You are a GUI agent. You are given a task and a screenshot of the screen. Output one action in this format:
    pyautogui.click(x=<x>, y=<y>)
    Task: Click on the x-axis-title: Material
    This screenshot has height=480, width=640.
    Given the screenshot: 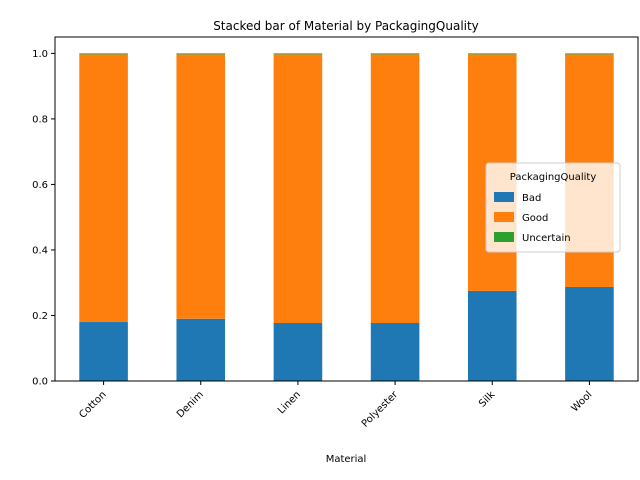 What is the action you would take?
    pyautogui.click(x=346, y=459)
    